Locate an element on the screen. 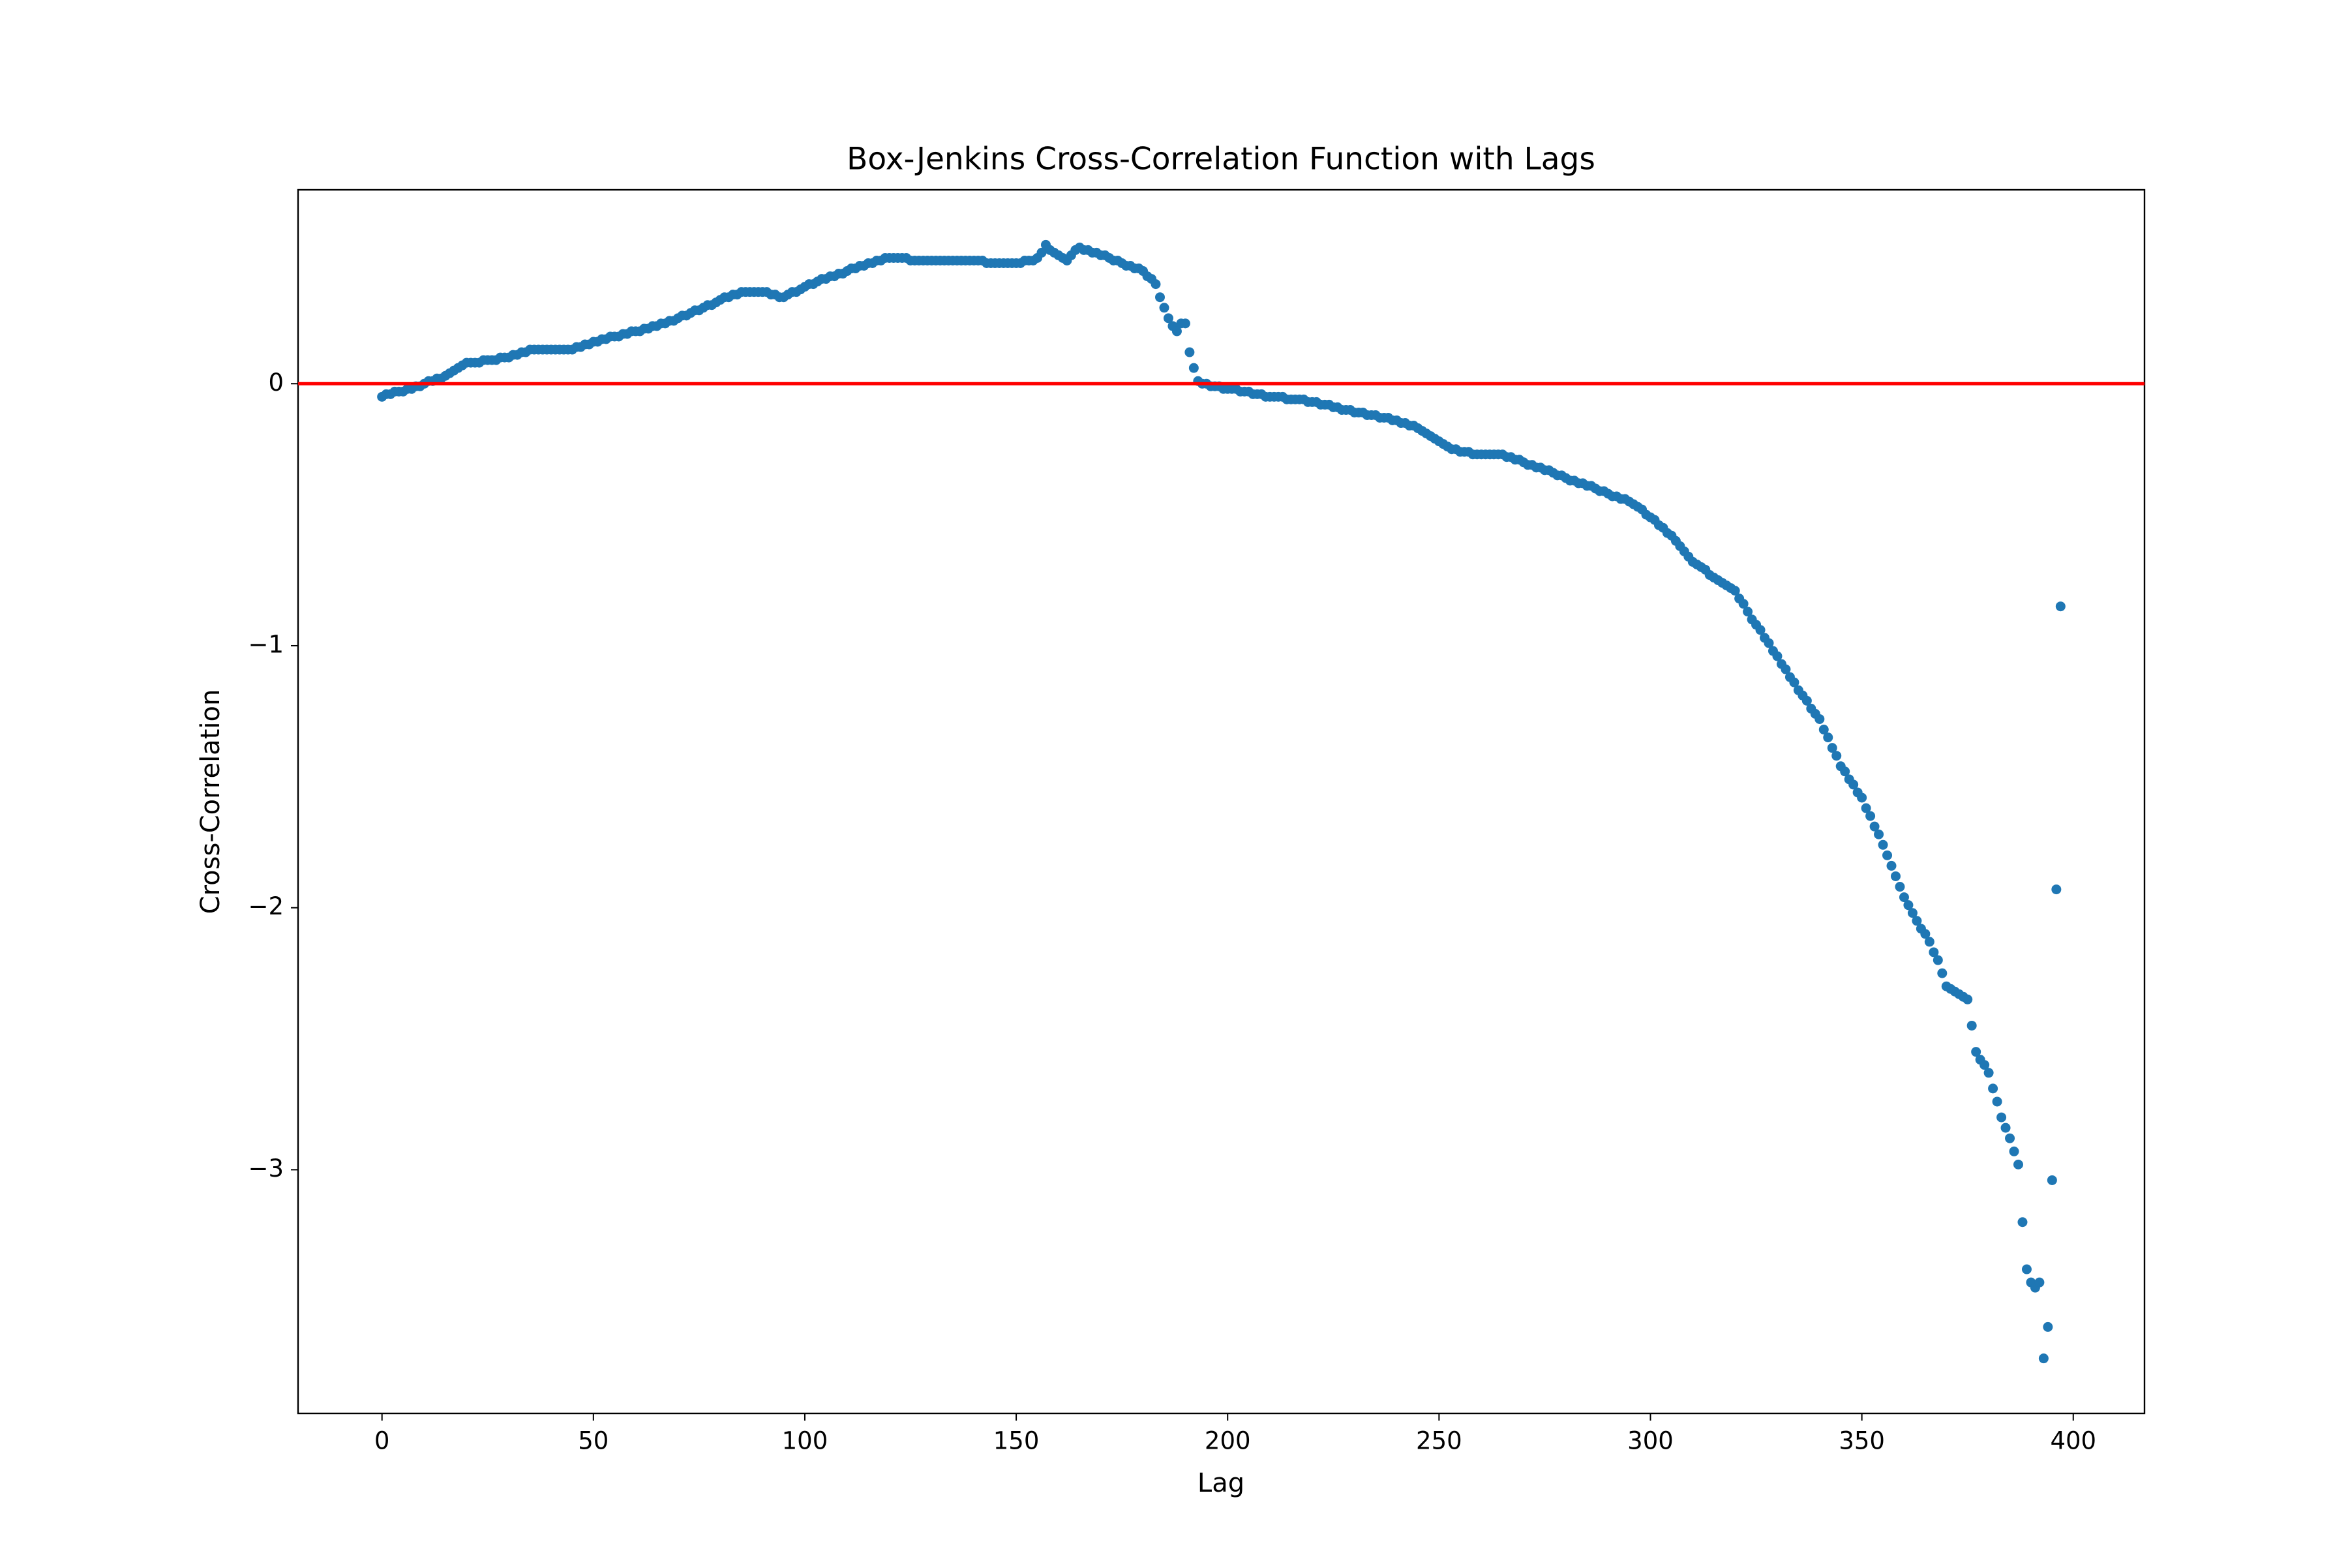 Image resolution: width=2348 pixels, height=1568 pixels. x-tick-label: 100 is located at coordinates (805, 1441).